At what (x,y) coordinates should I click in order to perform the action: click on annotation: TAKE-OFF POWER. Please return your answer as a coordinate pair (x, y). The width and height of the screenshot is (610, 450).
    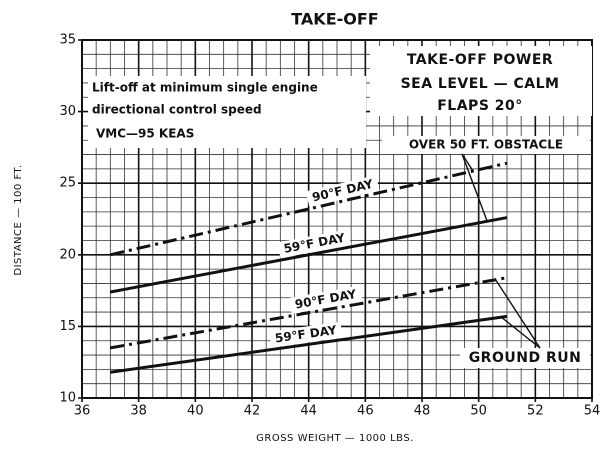
    Looking at the image, I should click on (480, 60).